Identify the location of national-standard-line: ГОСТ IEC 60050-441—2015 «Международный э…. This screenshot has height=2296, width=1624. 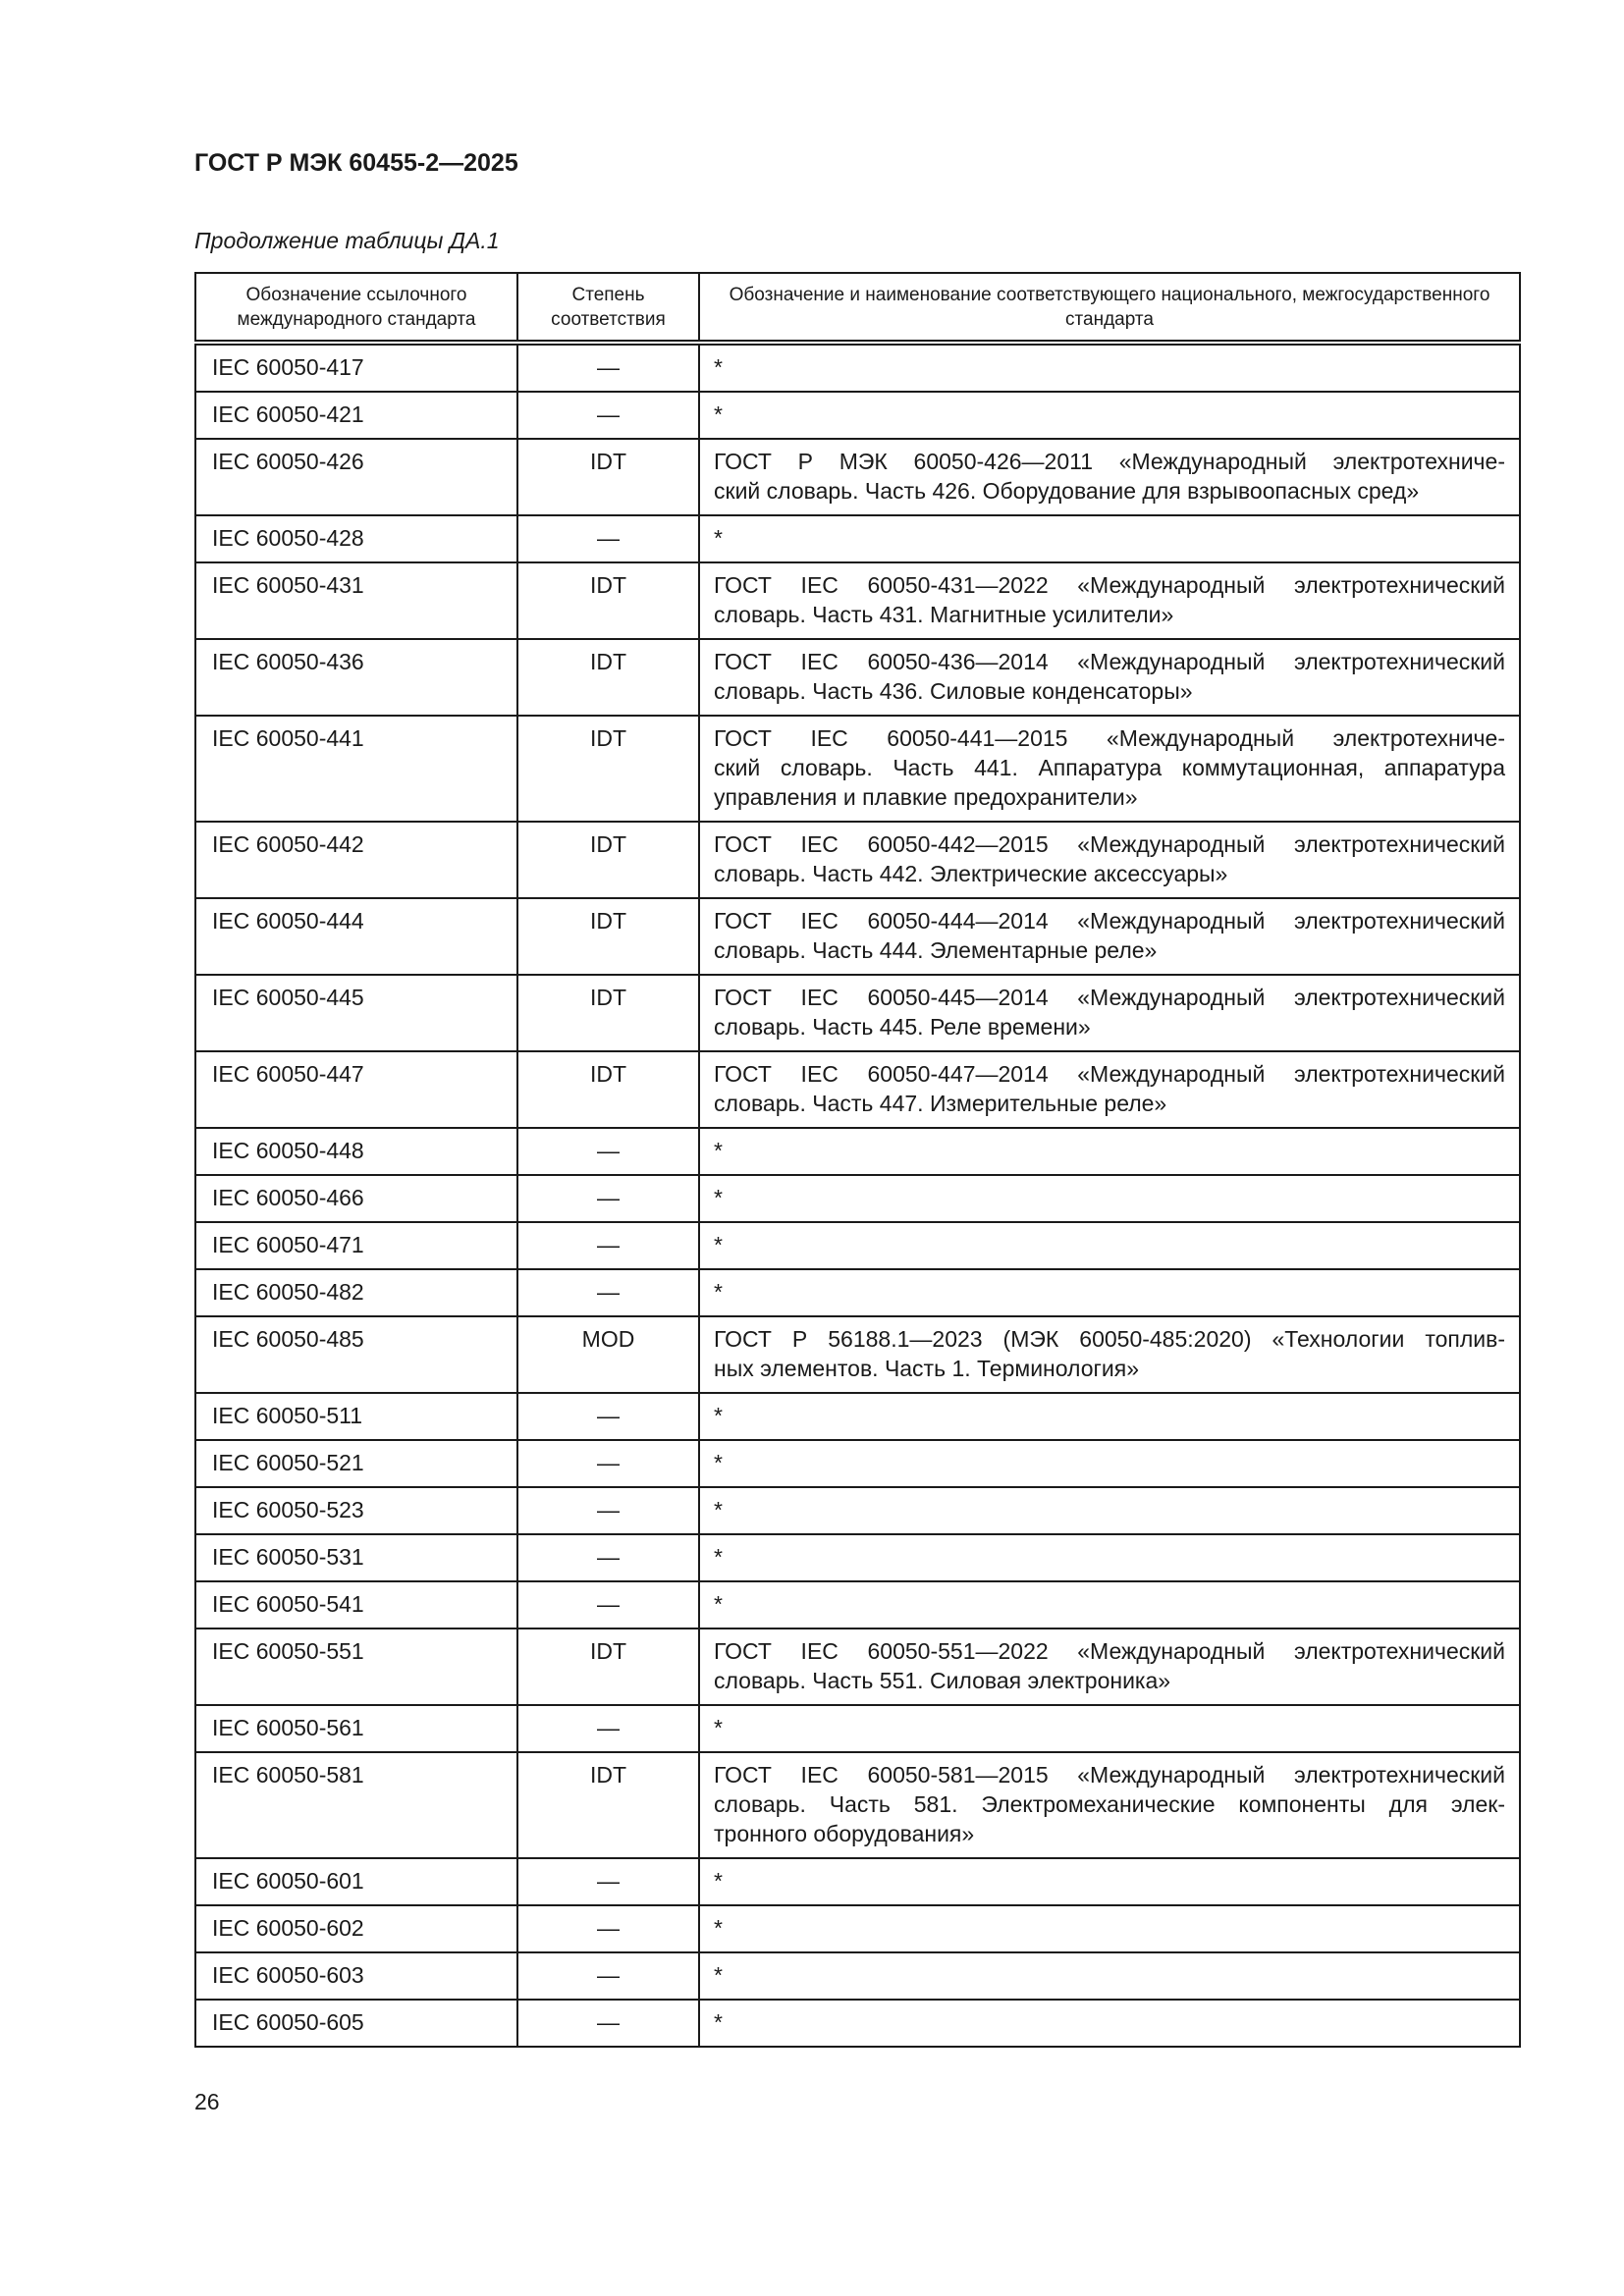
(1109, 738).